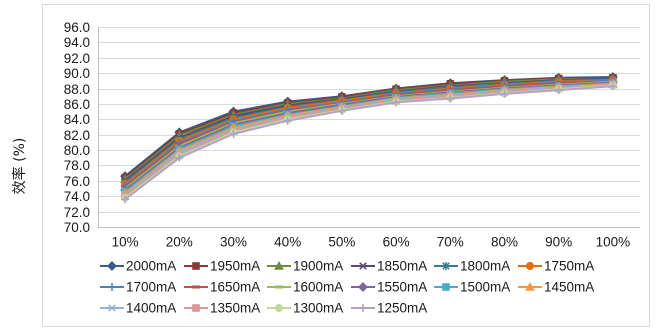 The height and width of the screenshot is (331, 656). I want to click on y-tick-label: 78.0, so click(77, 165).